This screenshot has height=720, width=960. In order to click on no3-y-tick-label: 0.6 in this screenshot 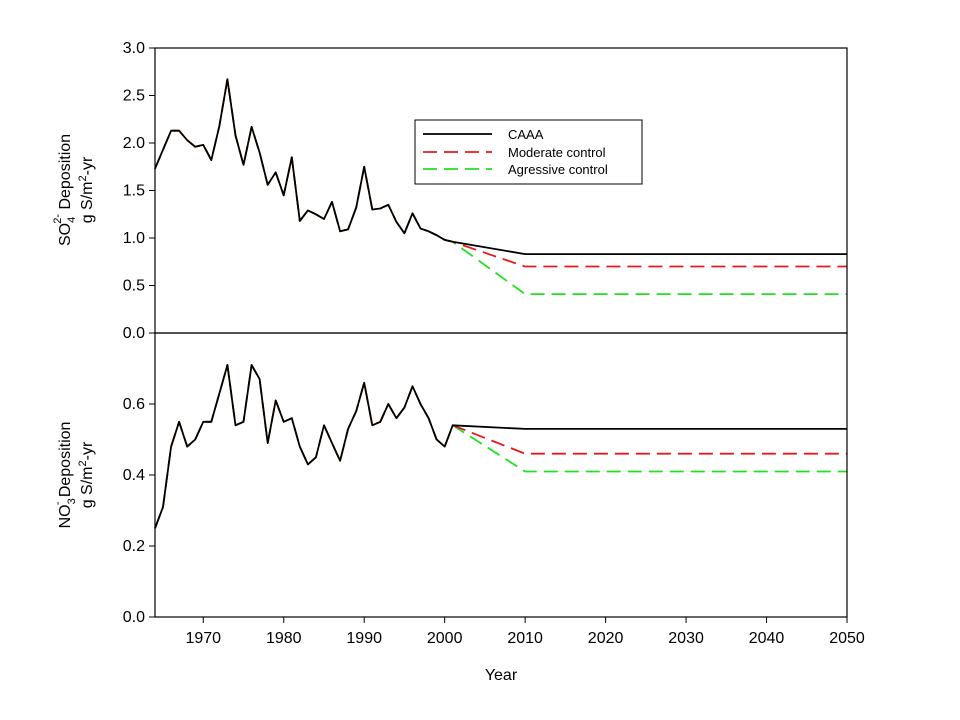, I will do `click(134, 404)`.